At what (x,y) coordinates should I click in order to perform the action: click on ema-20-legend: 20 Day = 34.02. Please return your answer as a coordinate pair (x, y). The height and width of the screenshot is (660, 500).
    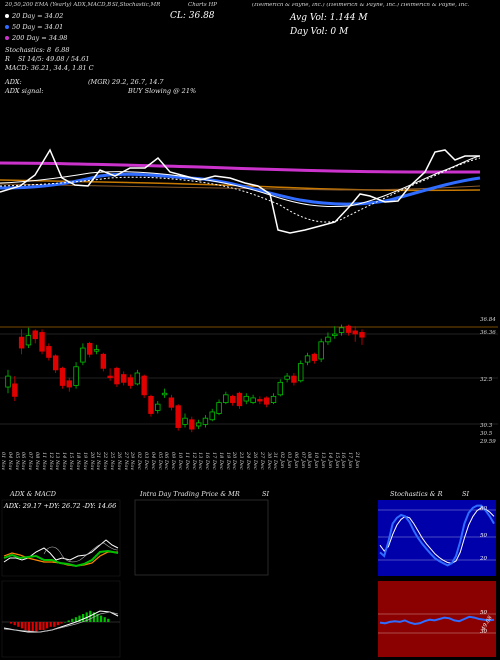
    Looking at the image, I should click on (34, 16).